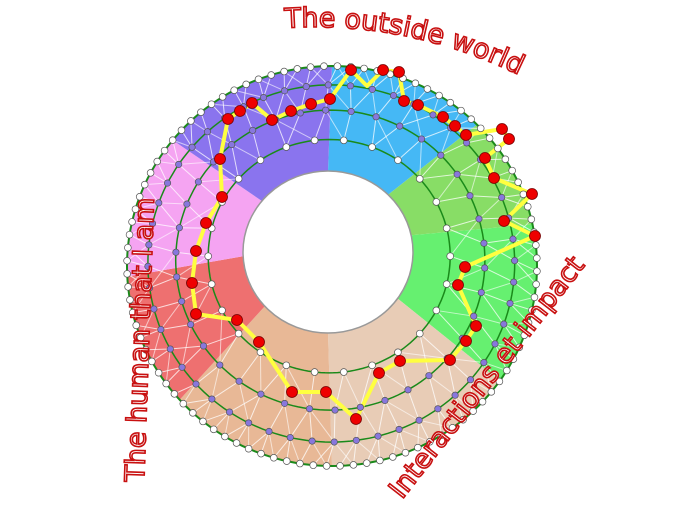  What do you see at coordinates (196, 328) in the screenshot?
I see `sector-red` at bounding box center [196, 328].